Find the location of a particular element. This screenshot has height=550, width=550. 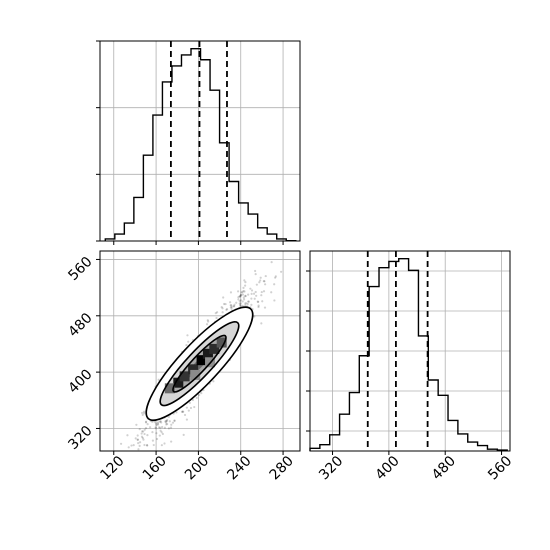

panel-x-histogram is located at coordinates (198, 142).